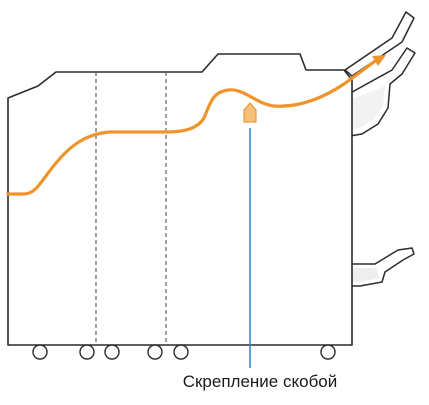  I want to click on paper-exit-arrow-icon, so click(379, 60).